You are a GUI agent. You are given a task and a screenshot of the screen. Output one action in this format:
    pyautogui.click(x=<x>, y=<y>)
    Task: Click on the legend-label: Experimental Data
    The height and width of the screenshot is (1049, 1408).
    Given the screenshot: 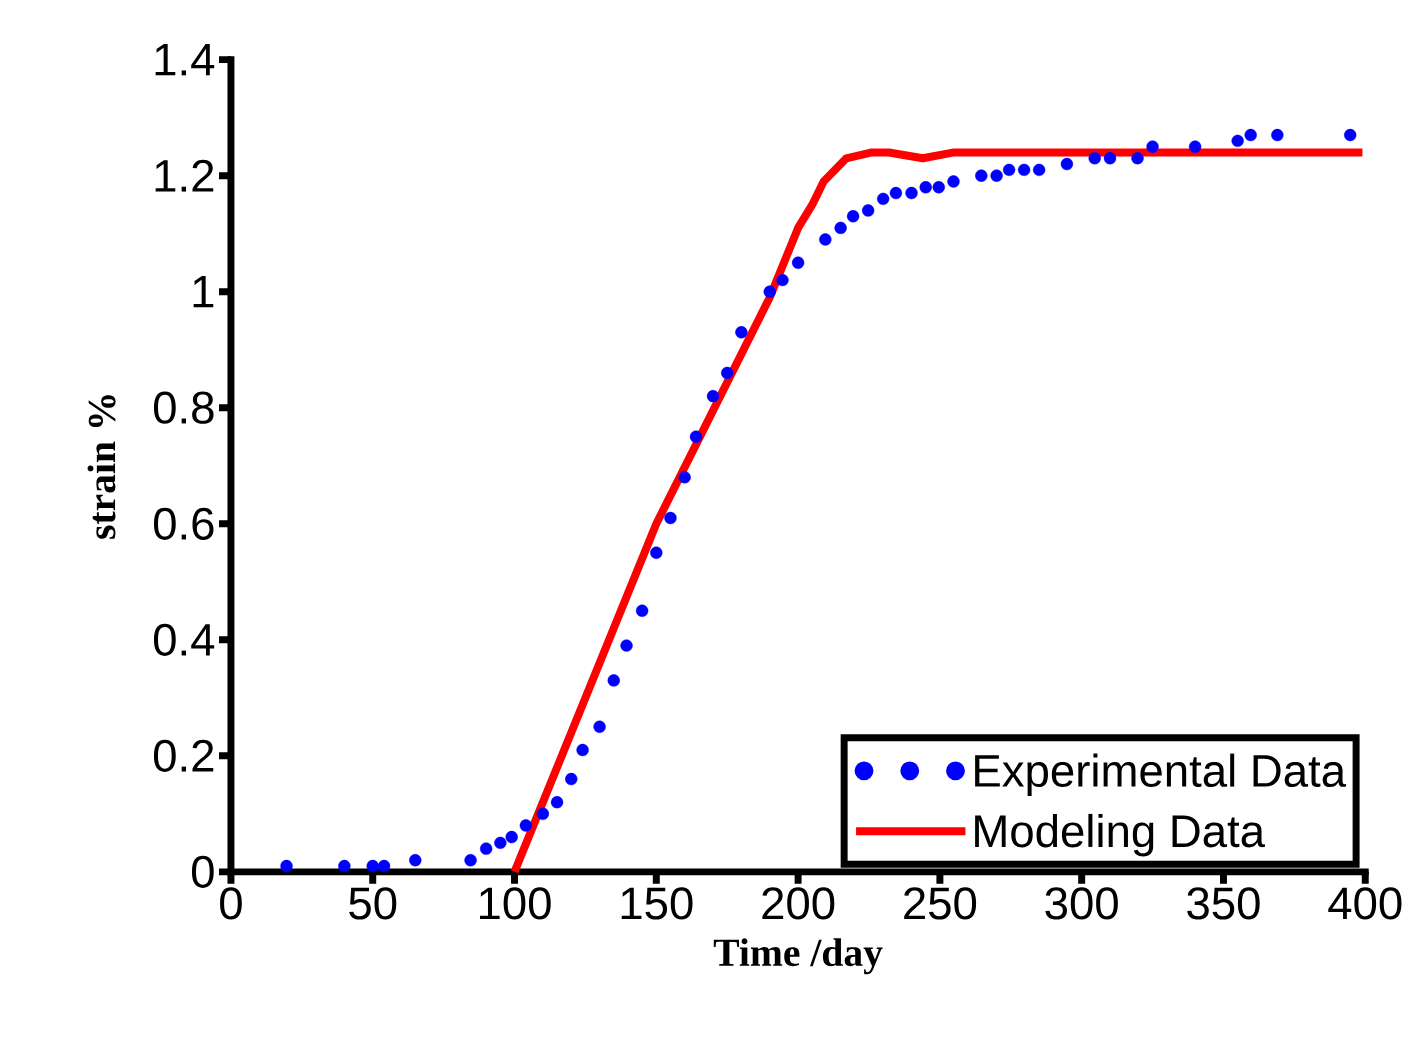 What is the action you would take?
    pyautogui.click(x=1161, y=775)
    